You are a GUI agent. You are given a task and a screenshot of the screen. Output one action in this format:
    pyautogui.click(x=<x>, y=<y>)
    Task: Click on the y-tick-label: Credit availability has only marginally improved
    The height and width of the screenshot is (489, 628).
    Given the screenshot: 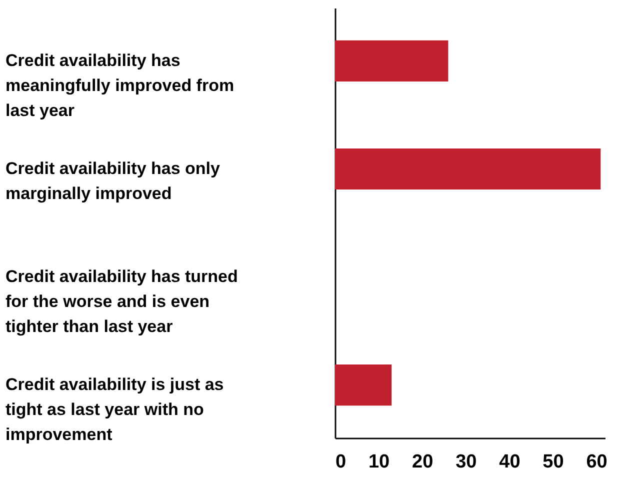 What is the action you would take?
    pyautogui.click(x=113, y=180)
    